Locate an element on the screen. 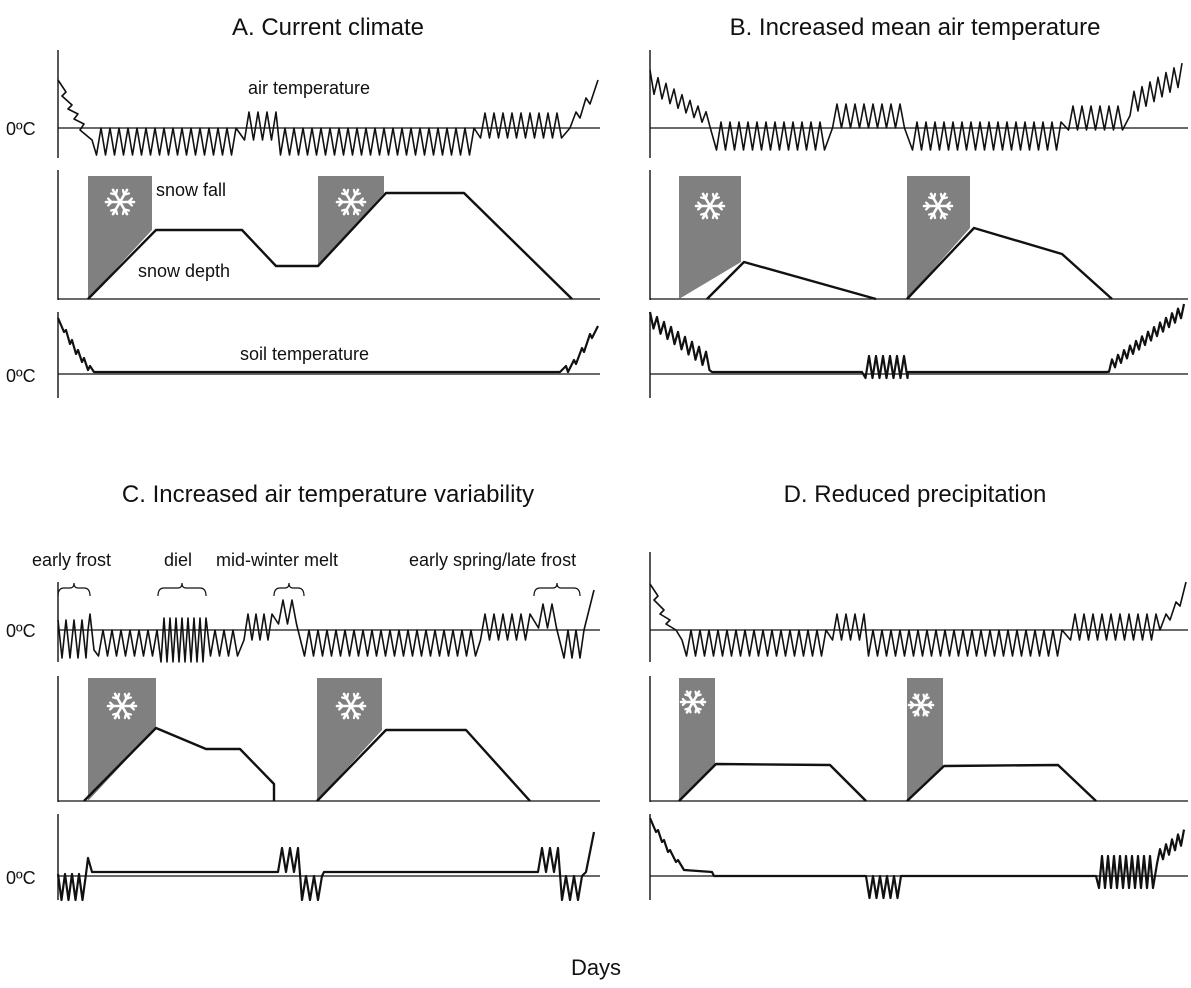  soil-temperature-label: soil temperature is located at coordinates (304, 354).